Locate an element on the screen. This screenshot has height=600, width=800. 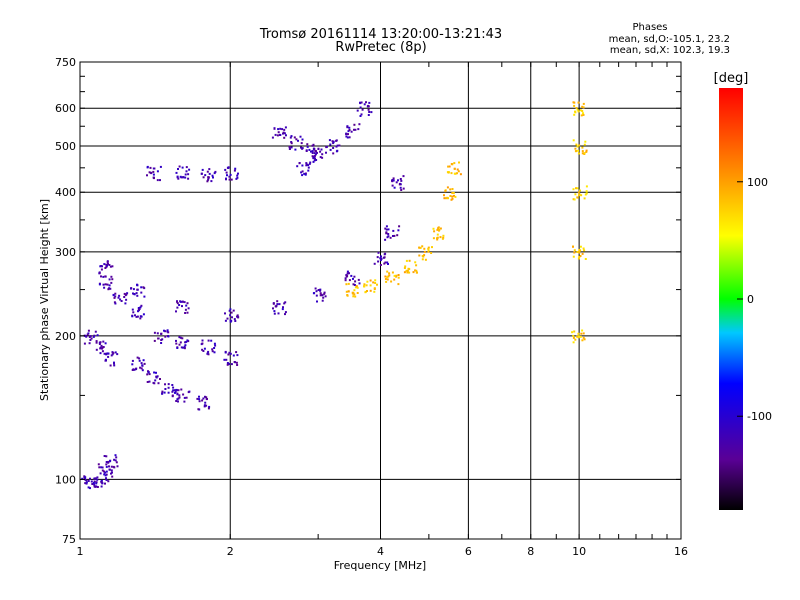
x-tick-label: 6 is located at coordinates (468, 551).